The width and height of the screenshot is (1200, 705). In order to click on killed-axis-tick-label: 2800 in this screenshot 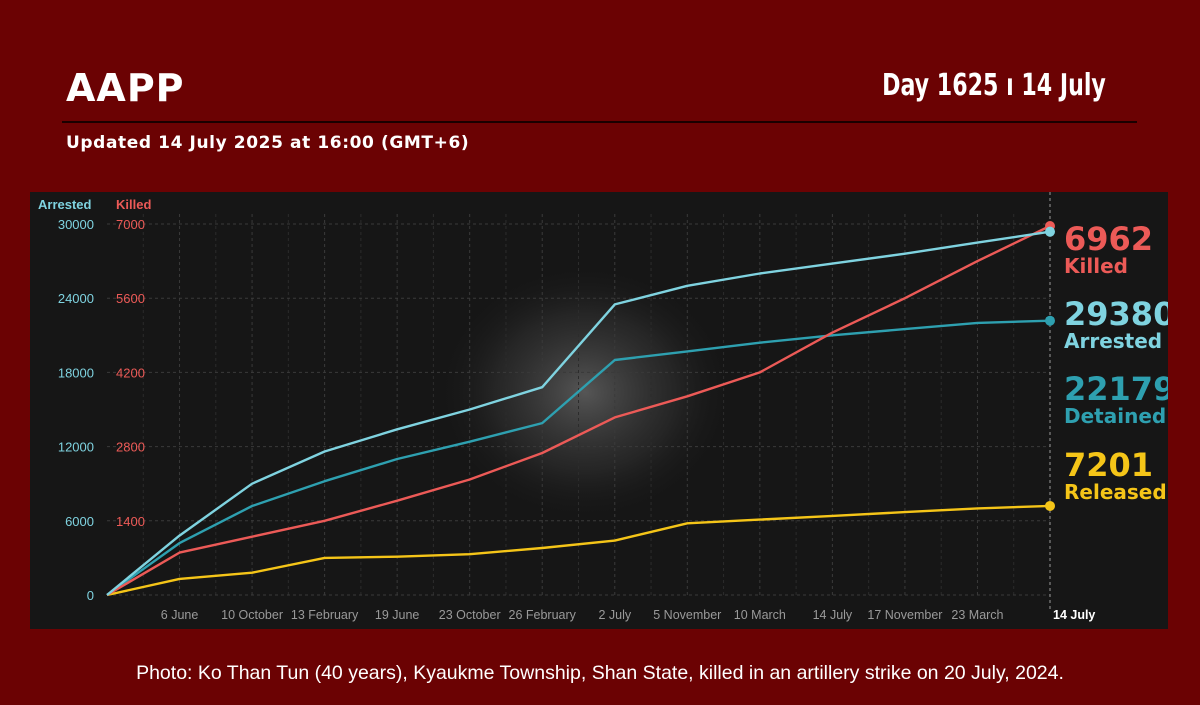, I will do `click(130, 447)`.